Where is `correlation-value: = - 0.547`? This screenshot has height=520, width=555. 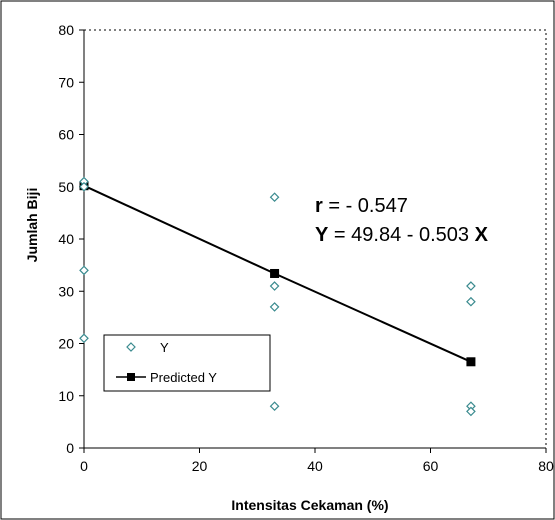
correlation-value: = - 0.547 is located at coordinates (365, 206).